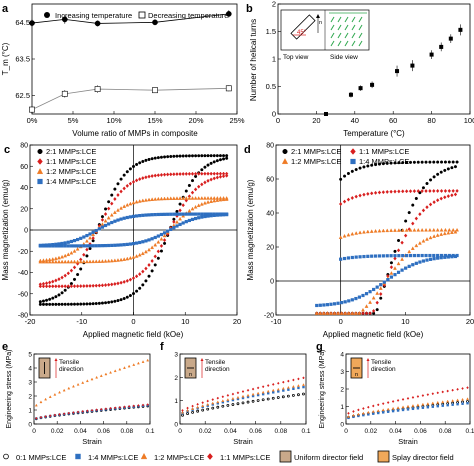  I want to click on panel-c-ytick-label: -80, so click(23, 316).